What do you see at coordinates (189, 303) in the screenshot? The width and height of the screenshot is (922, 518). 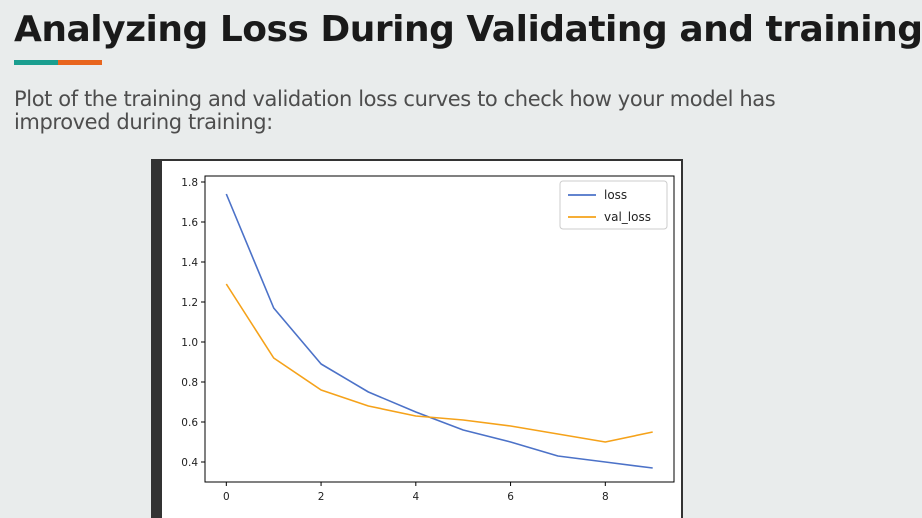 I see `y-tick-label: 1.2` at bounding box center [189, 303].